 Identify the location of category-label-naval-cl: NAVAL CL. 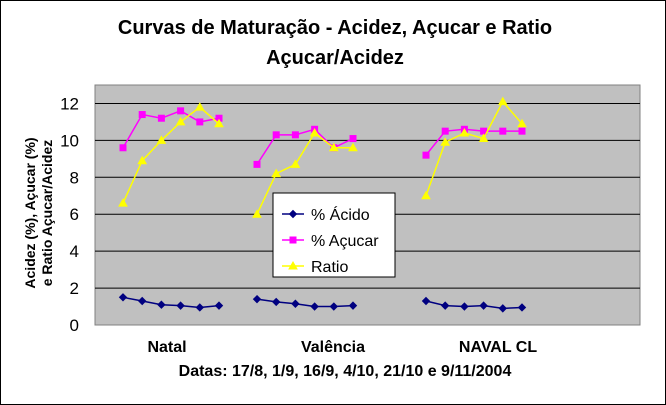
(498, 347).